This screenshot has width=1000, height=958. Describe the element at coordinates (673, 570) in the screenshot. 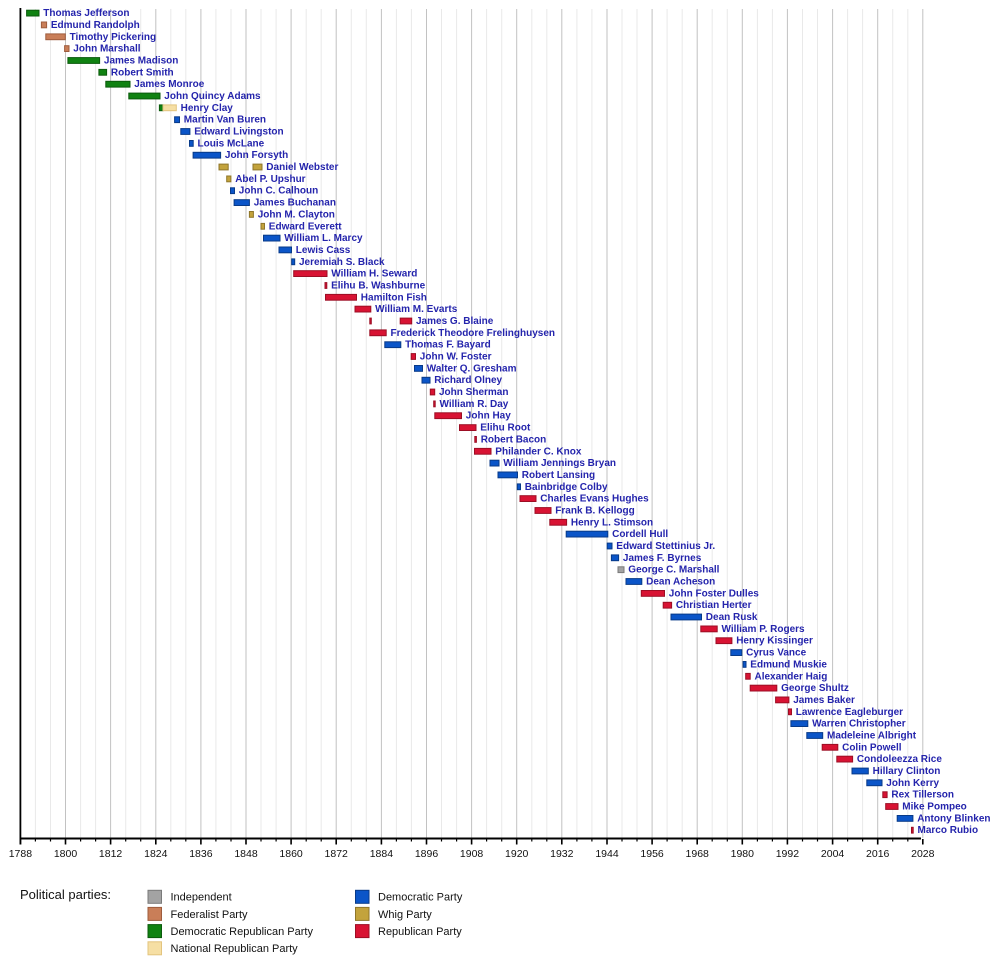

I see `svg-text: George C. Marshall` at that location.